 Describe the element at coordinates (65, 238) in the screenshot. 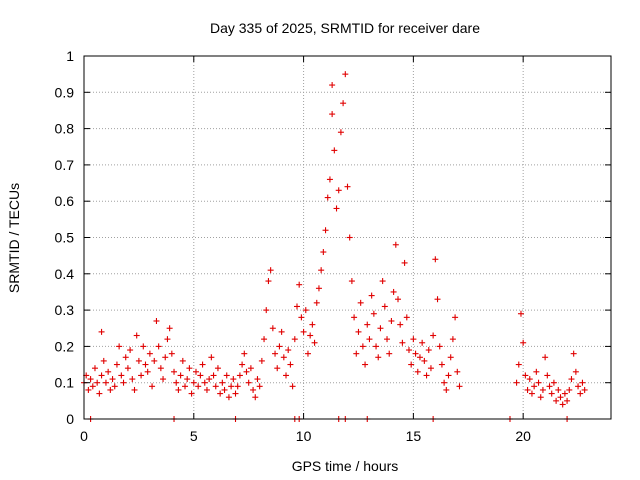

I see `y-tick-label: 0.5` at that location.